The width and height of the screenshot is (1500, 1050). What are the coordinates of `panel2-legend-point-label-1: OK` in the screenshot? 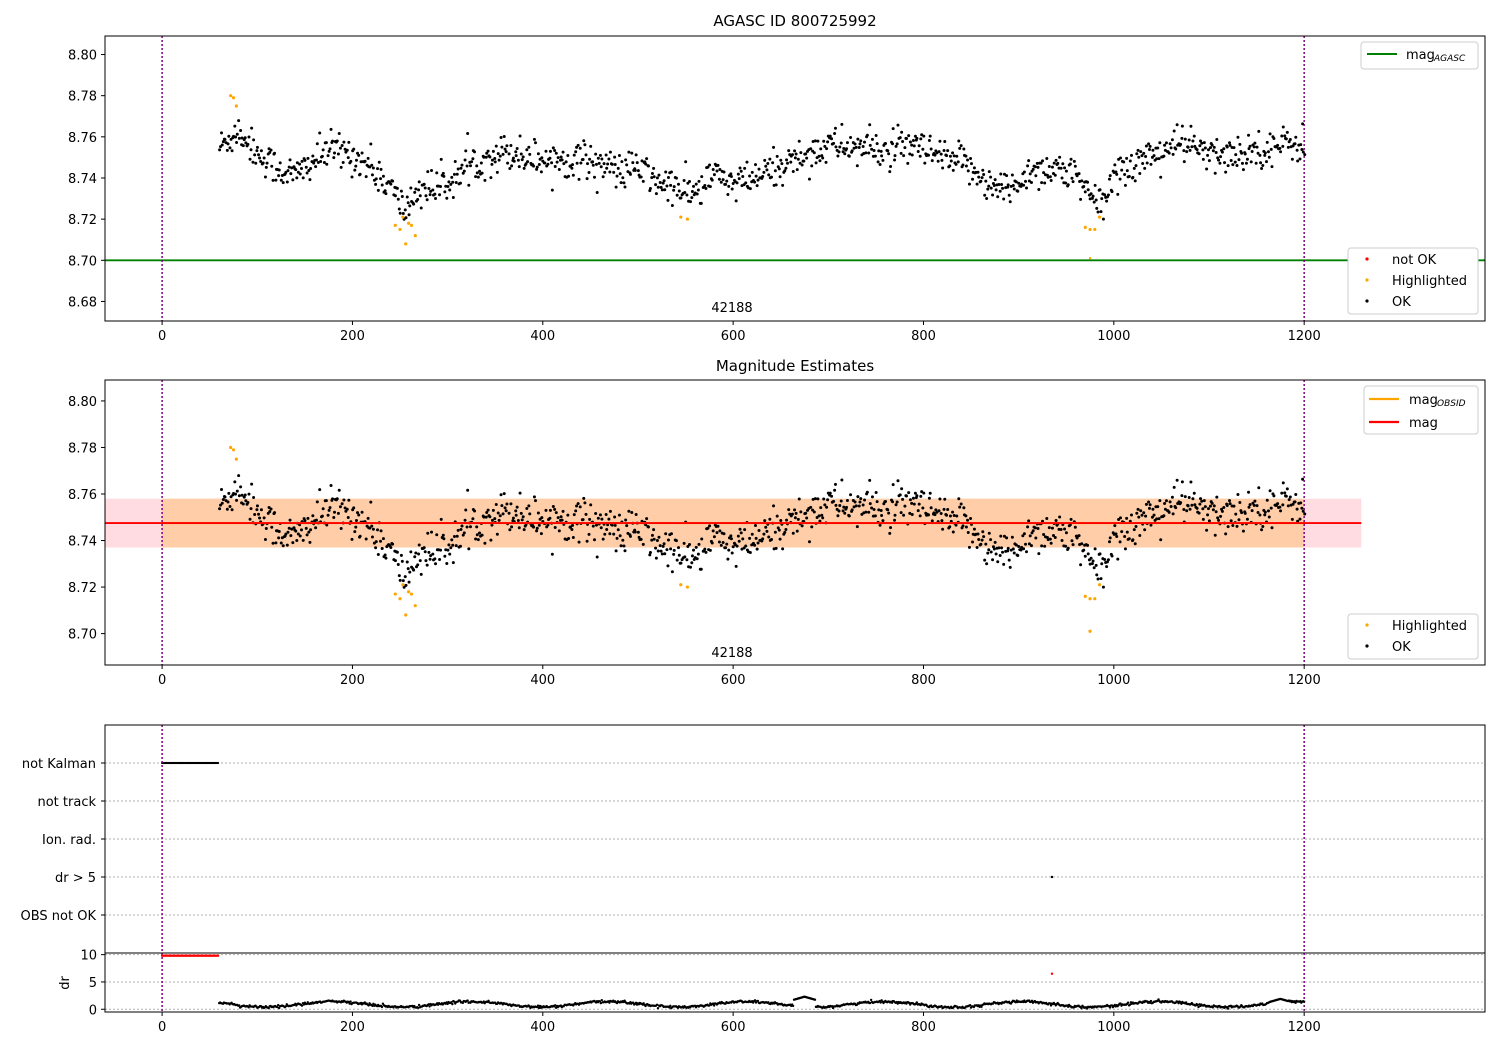 It's located at (1401, 647).